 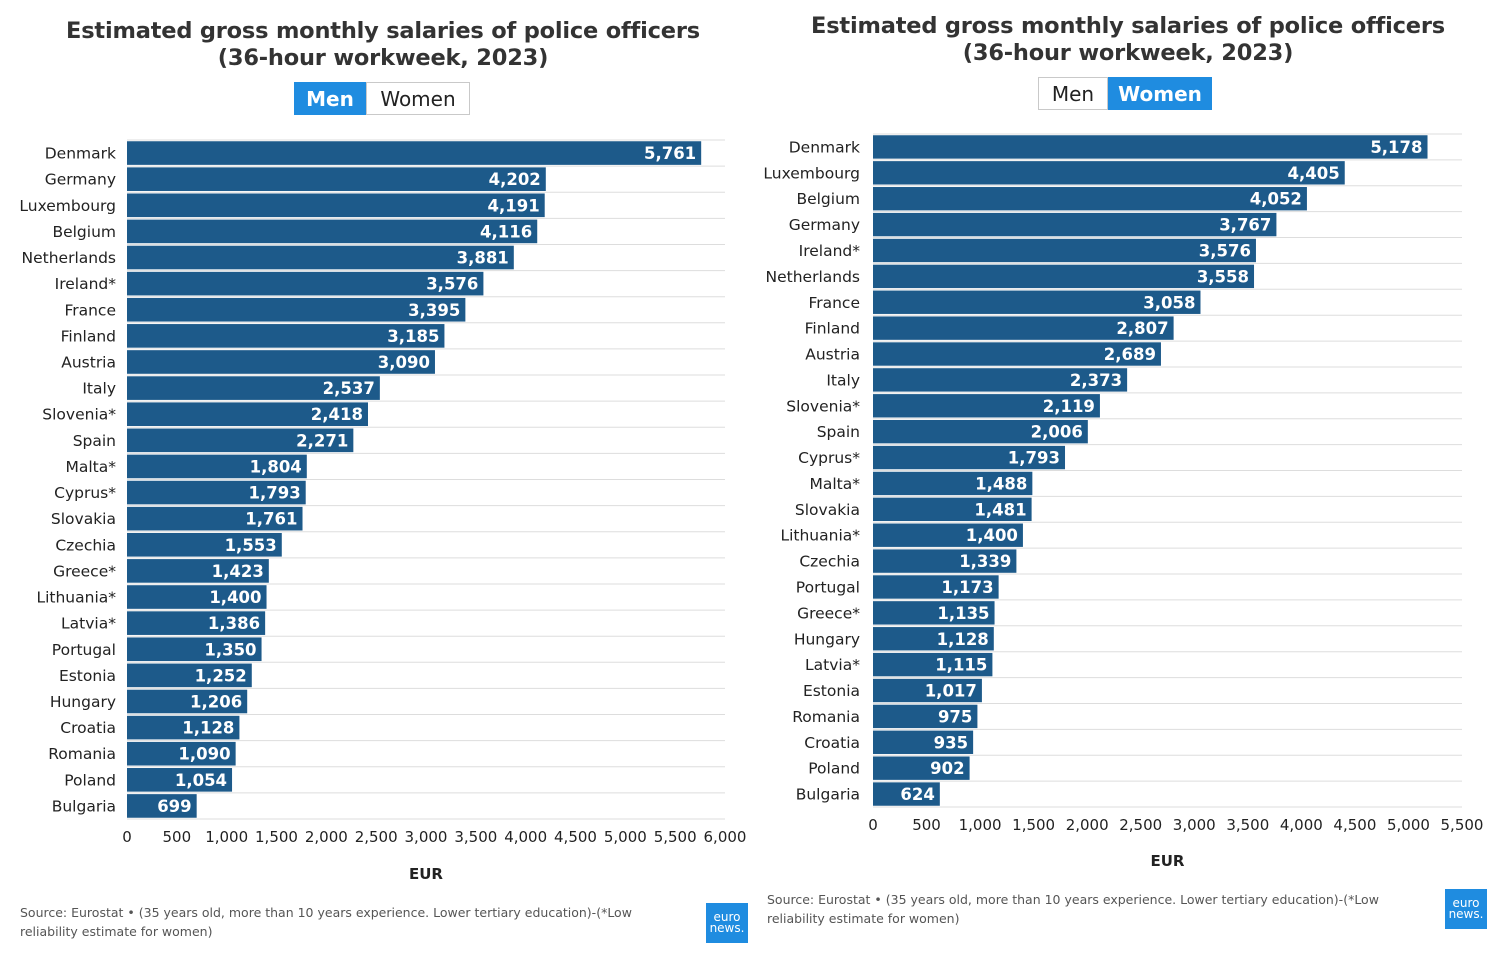 I want to click on data-label: 1,350, so click(x=230, y=649).